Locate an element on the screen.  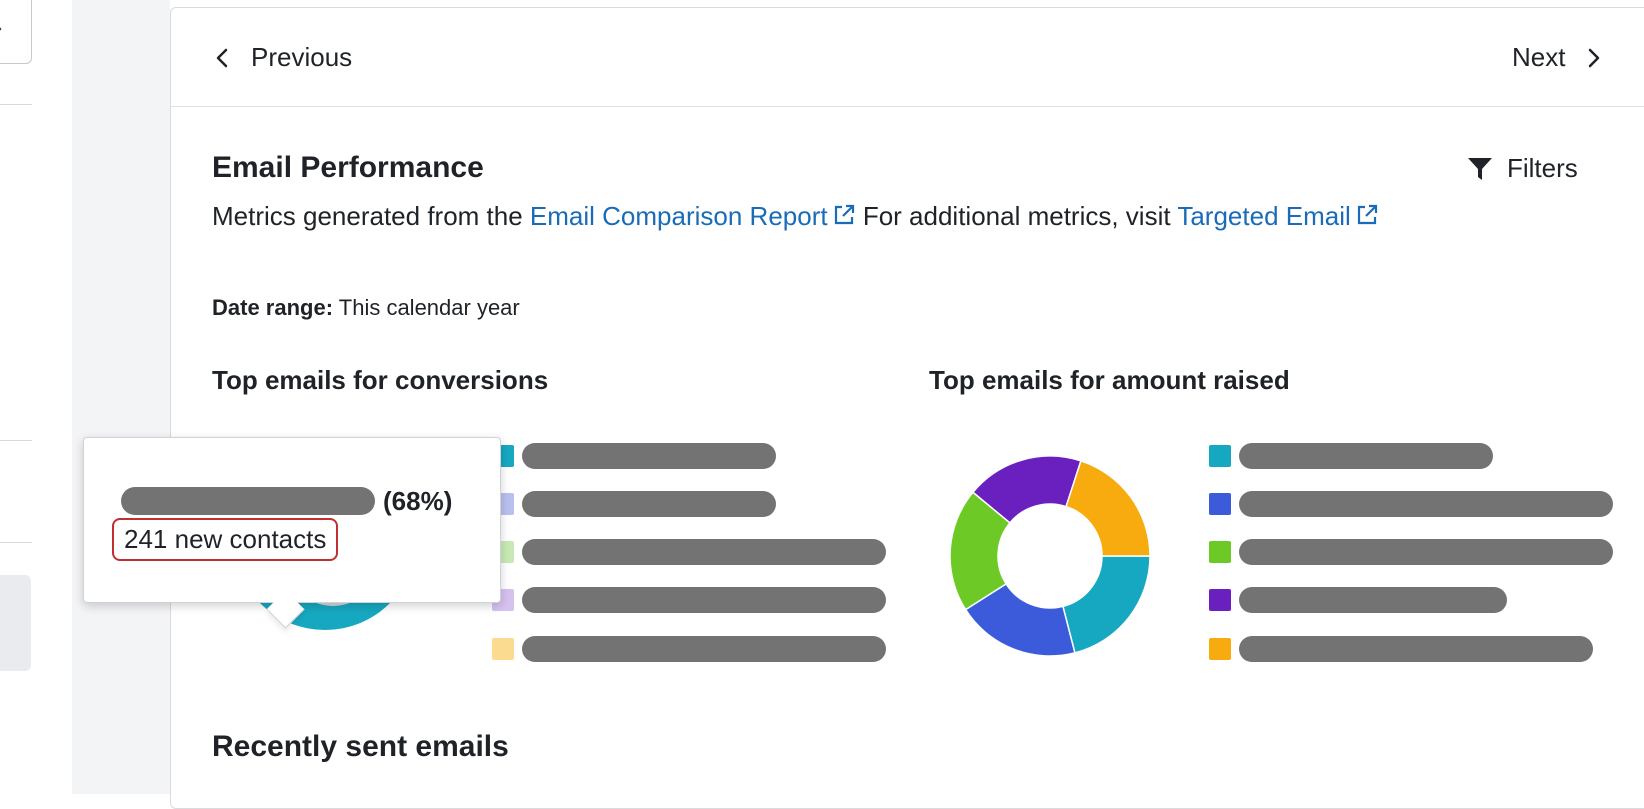
page-title: Email Performance is located at coordinates (348, 167).